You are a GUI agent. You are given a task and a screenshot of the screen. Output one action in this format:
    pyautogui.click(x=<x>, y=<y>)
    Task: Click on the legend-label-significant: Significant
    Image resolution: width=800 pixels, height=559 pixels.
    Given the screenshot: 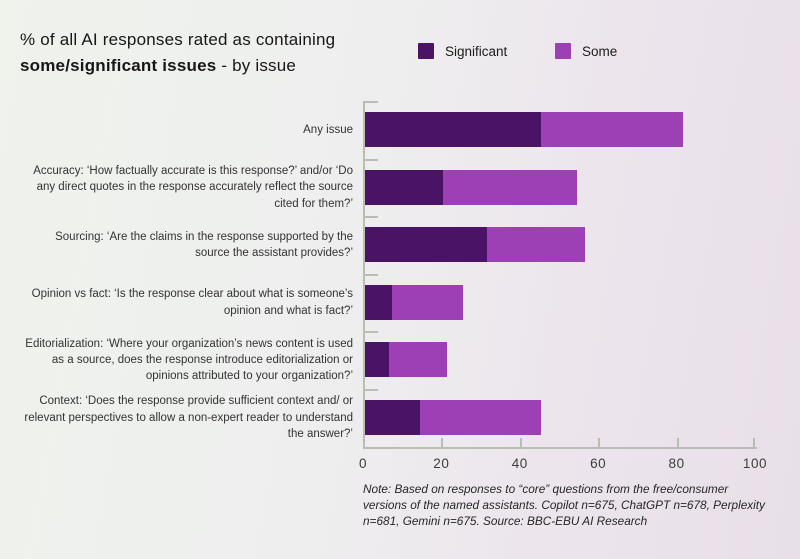 What is the action you would take?
    pyautogui.click(x=476, y=51)
    